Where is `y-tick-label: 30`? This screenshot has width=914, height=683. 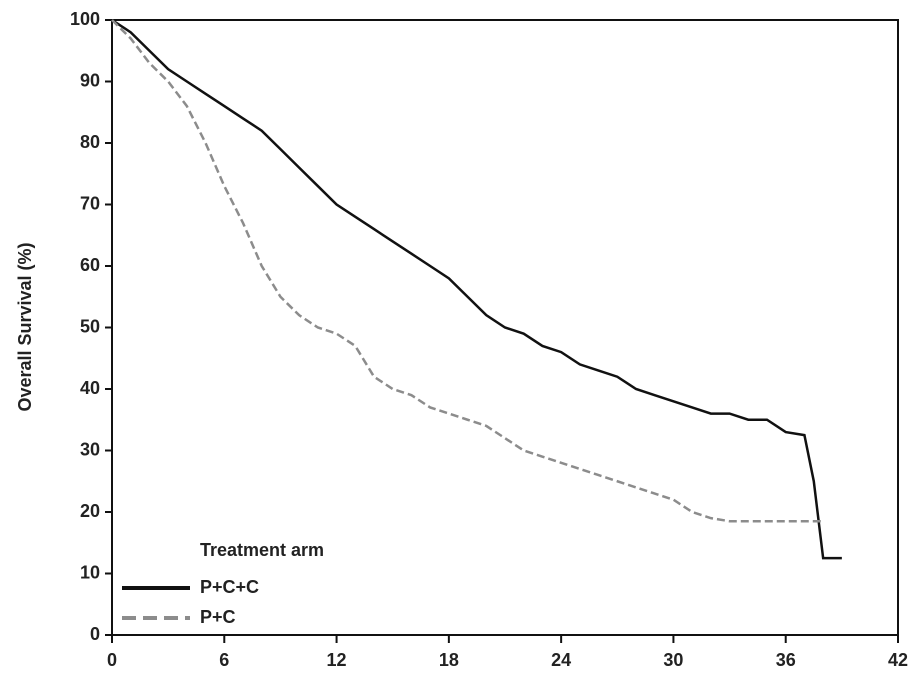 y-tick-label: 30 is located at coordinates (90, 449).